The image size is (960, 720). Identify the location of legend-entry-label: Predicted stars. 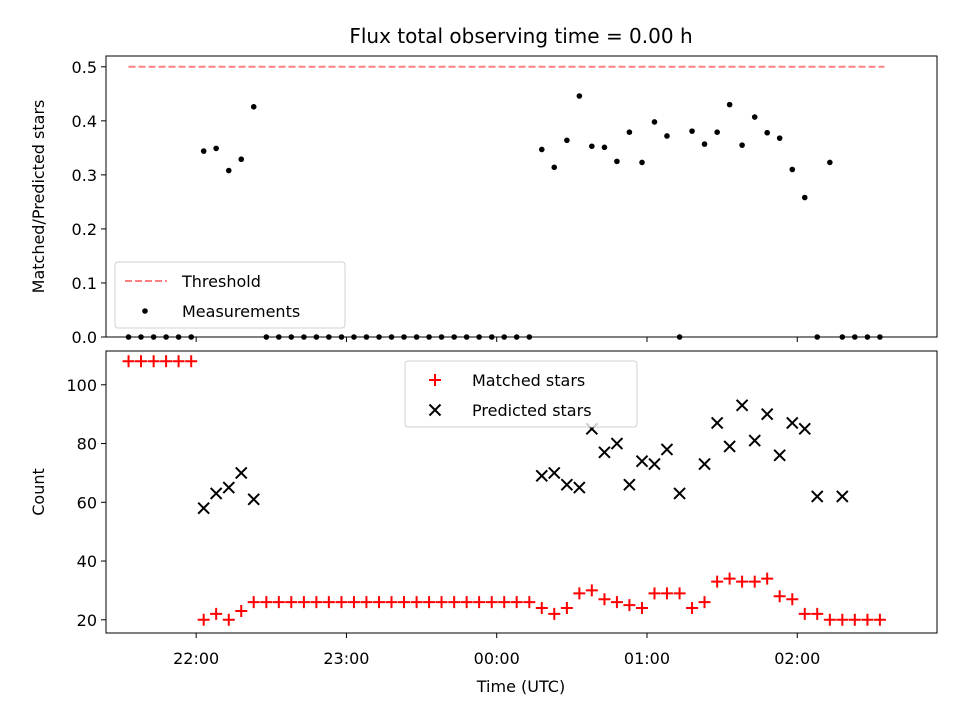
(532, 410).